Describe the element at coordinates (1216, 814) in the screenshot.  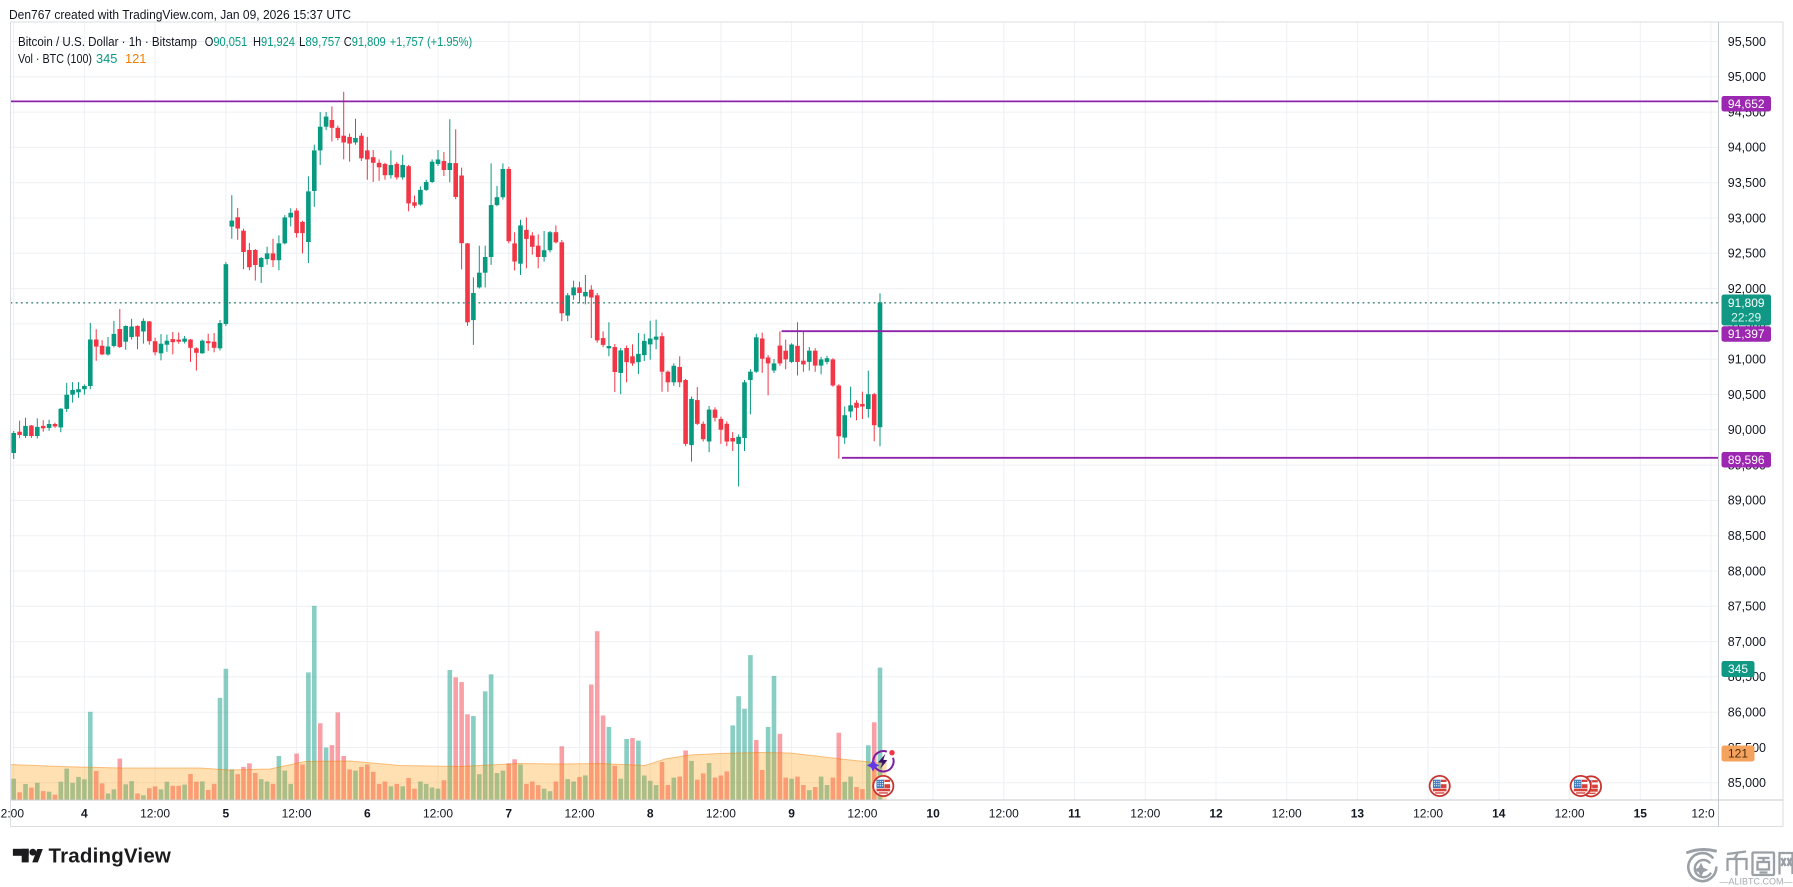
I see `svg-text: 12` at that location.